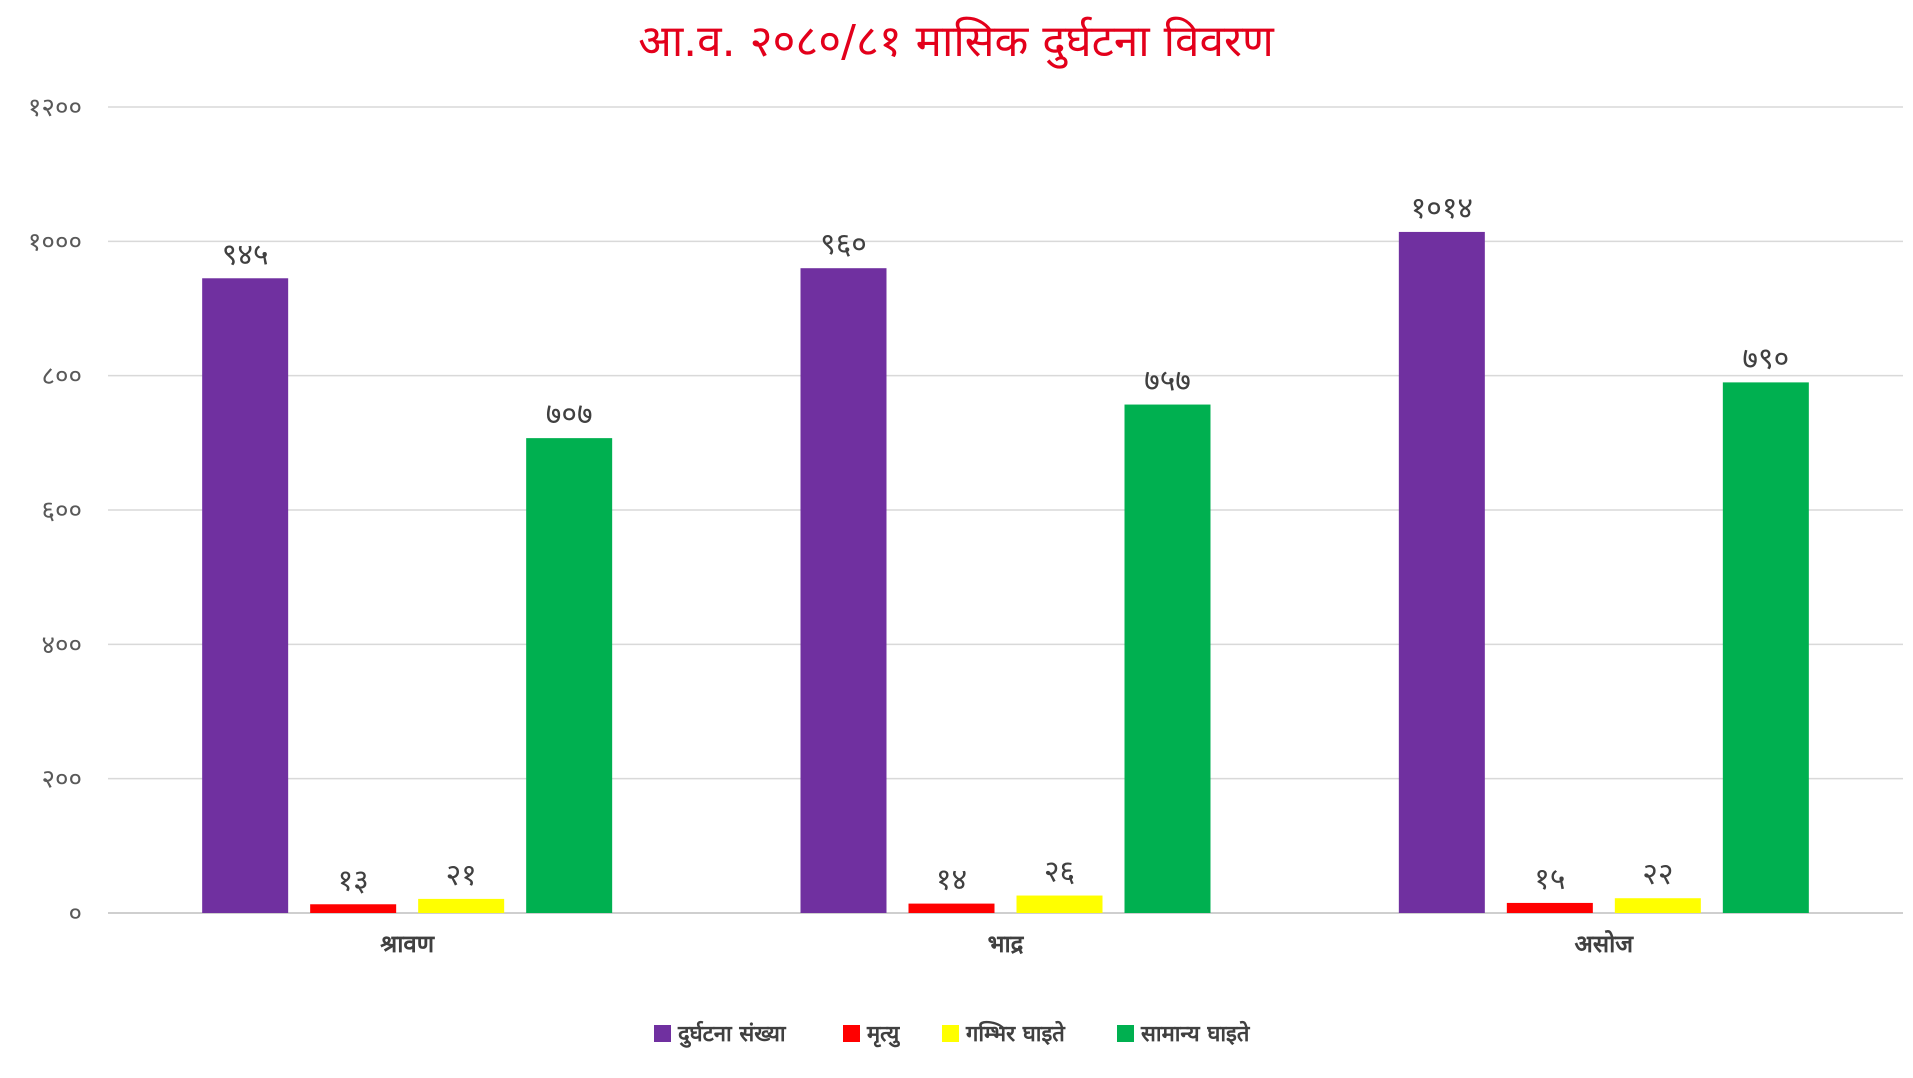 The image size is (1913, 1078). Describe the element at coordinates (61, 645) in the screenshot. I see `y-tick-label: ४००` at that location.